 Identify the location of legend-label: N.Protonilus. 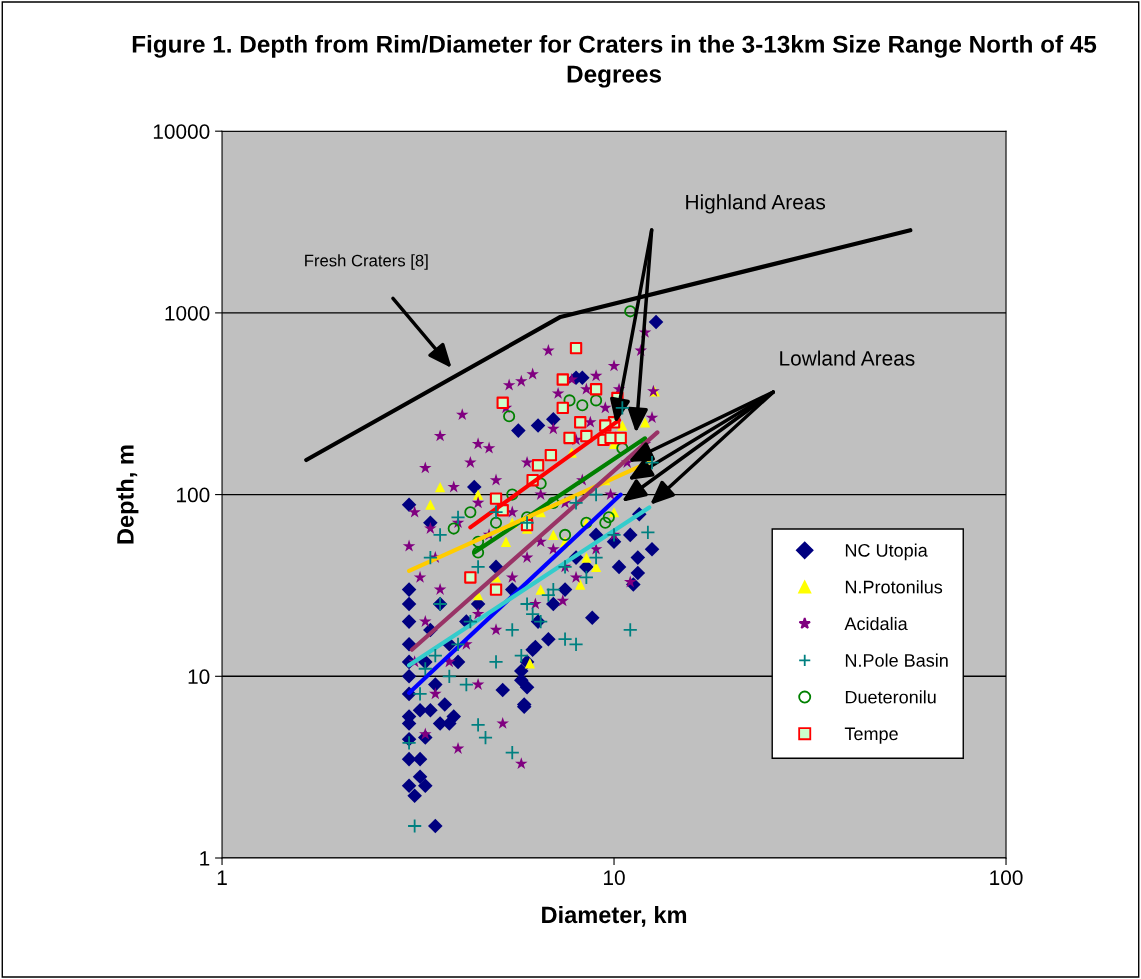
(894, 587).